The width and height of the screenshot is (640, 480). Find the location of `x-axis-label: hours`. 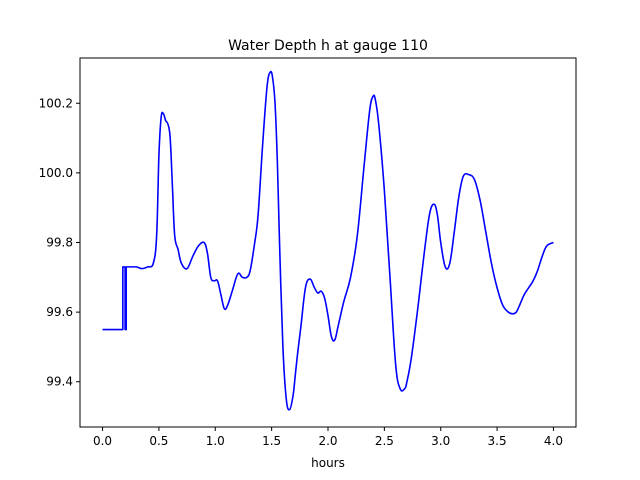

x-axis-label: hours is located at coordinates (328, 463).